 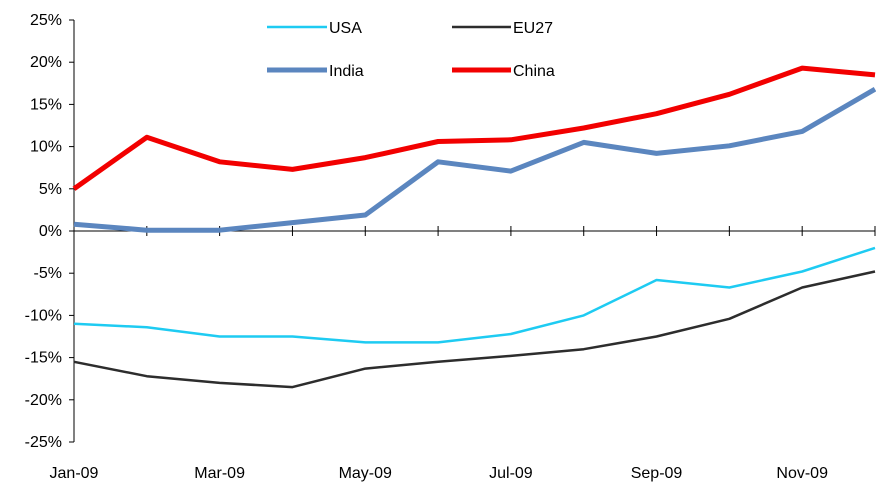 What do you see at coordinates (219, 473) in the screenshot?
I see `x-tick-label: Mar-09` at bounding box center [219, 473].